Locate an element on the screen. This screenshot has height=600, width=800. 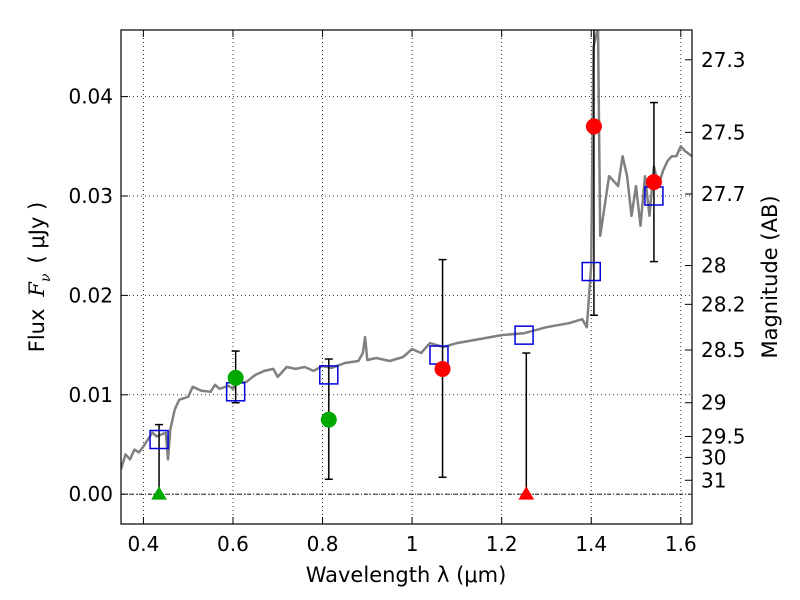
x-tick-label: 1.6 is located at coordinates (681, 544).